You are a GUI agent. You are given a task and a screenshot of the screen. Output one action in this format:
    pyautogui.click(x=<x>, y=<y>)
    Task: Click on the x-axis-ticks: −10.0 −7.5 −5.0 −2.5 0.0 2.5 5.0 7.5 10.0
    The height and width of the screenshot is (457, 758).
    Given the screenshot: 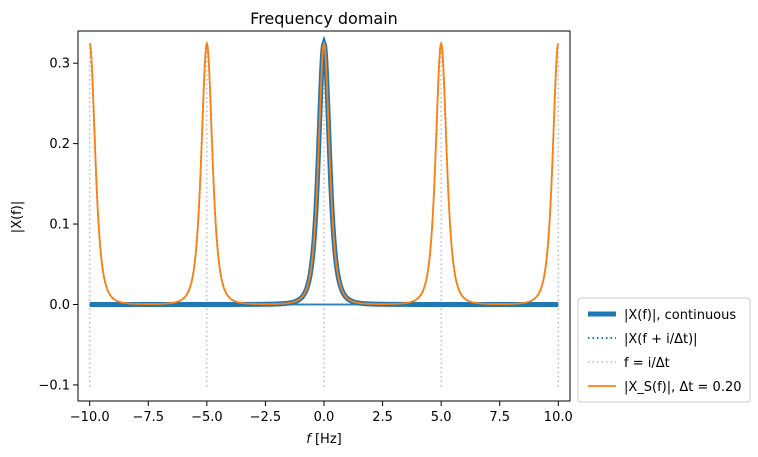 What is the action you would take?
    pyautogui.click(x=321, y=413)
    